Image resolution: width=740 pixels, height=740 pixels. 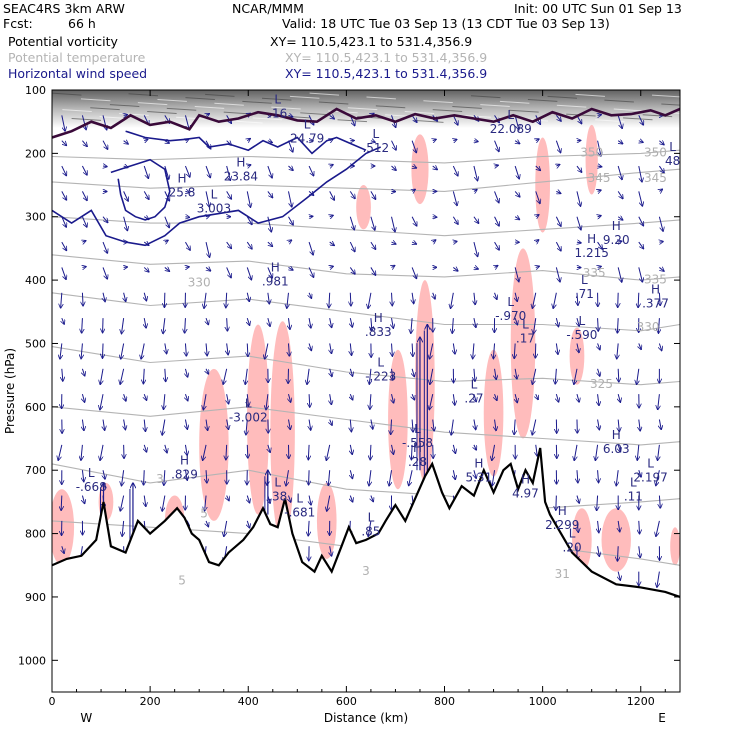 I want to click on extremum-value: .833, so click(x=378, y=332).